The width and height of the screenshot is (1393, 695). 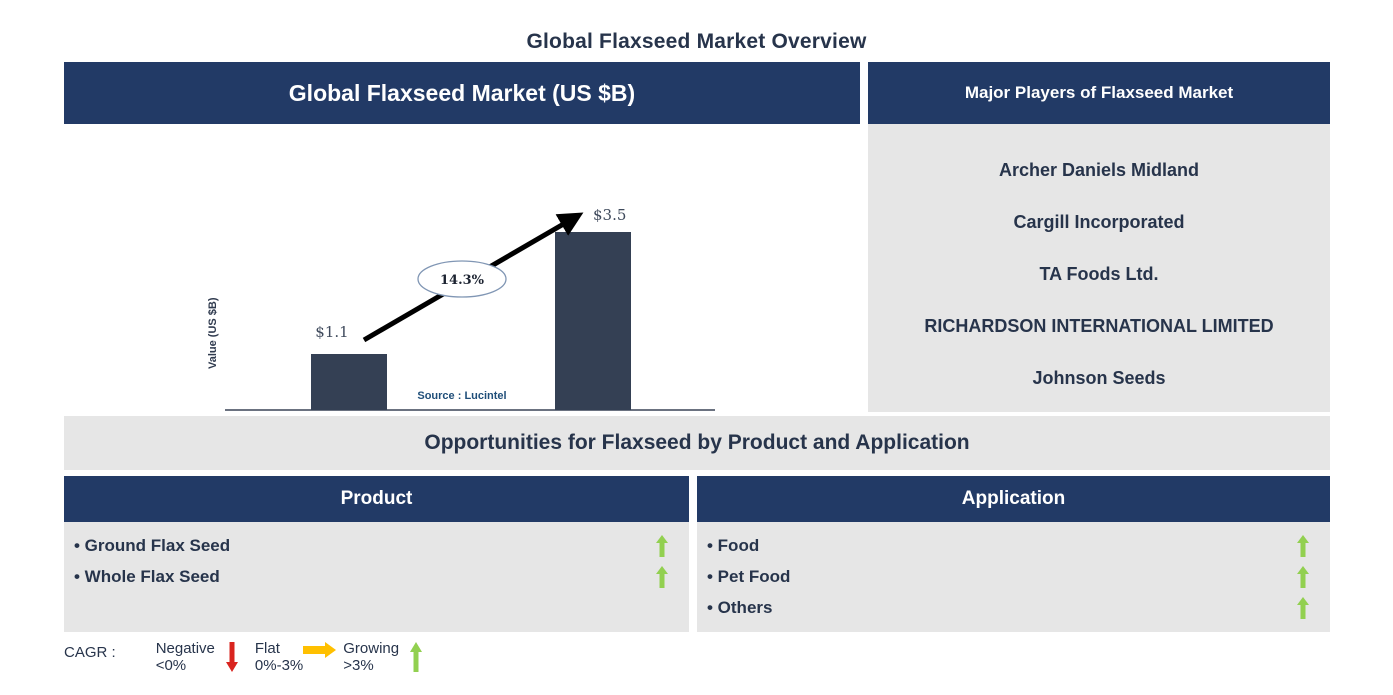 What do you see at coordinates (1099, 93) in the screenshot?
I see `players-panel-header: Major Players of Flaxseed Market` at bounding box center [1099, 93].